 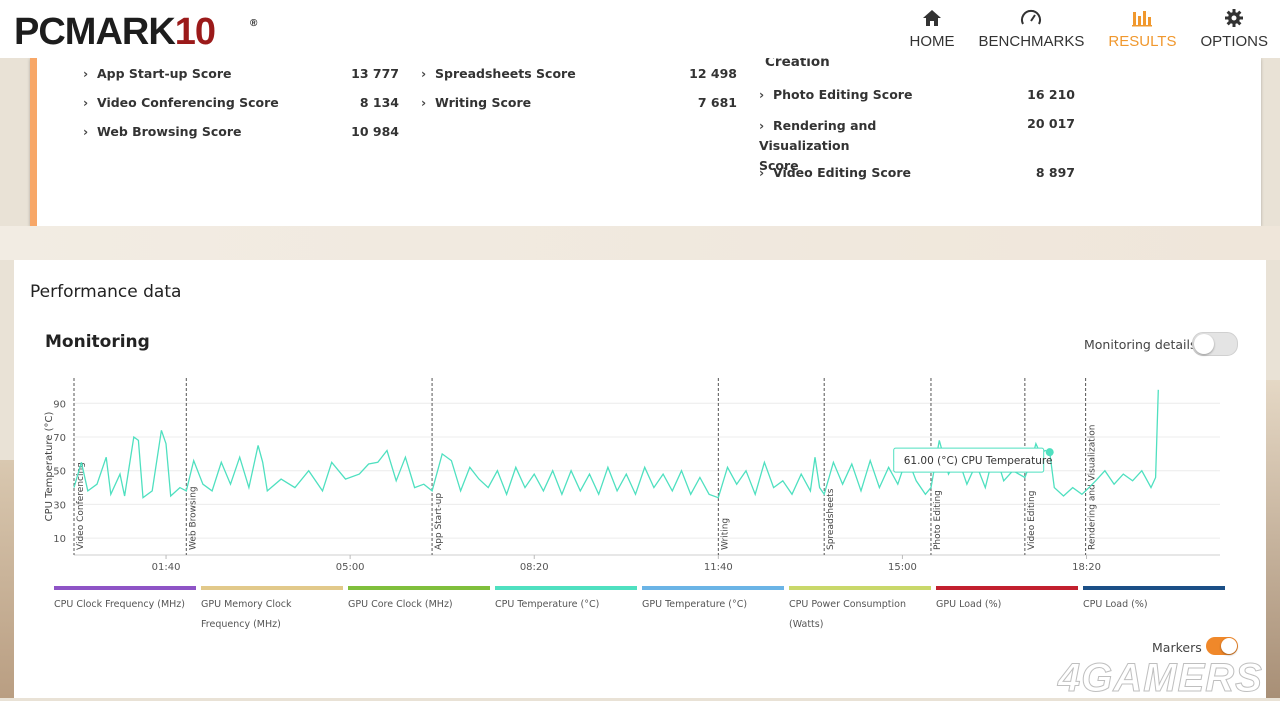 What do you see at coordinates (938, 520) in the screenshot?
I see `marker-label: Photo Editing` at bounding box center [938, 520].